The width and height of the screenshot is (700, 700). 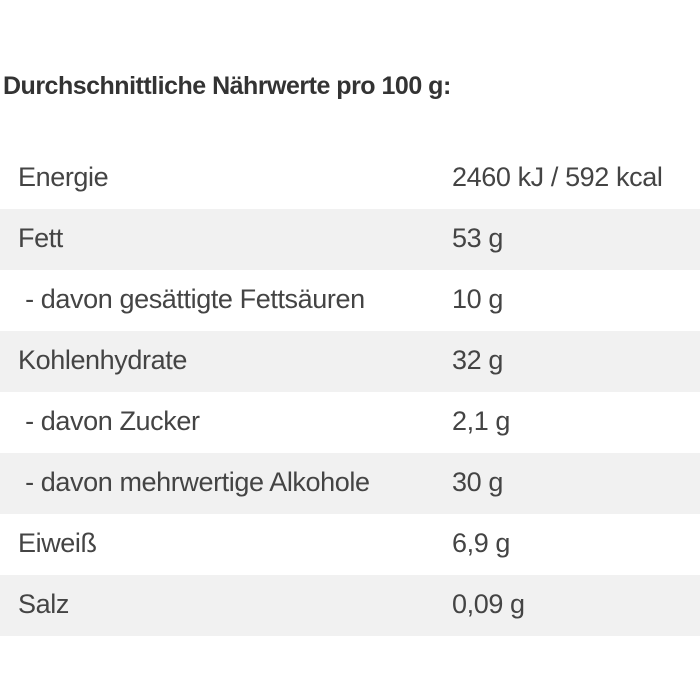 What do you see at coordinates (57, 543) in the screenshot?
I see `nutrient-name: Eiweiß` at bounding box center [57, 543].